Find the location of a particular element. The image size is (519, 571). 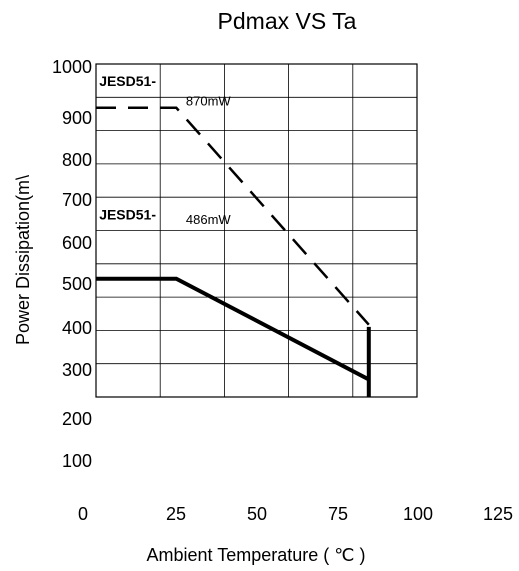

y-tick-label: 400 is located at coordinates (77, 328).